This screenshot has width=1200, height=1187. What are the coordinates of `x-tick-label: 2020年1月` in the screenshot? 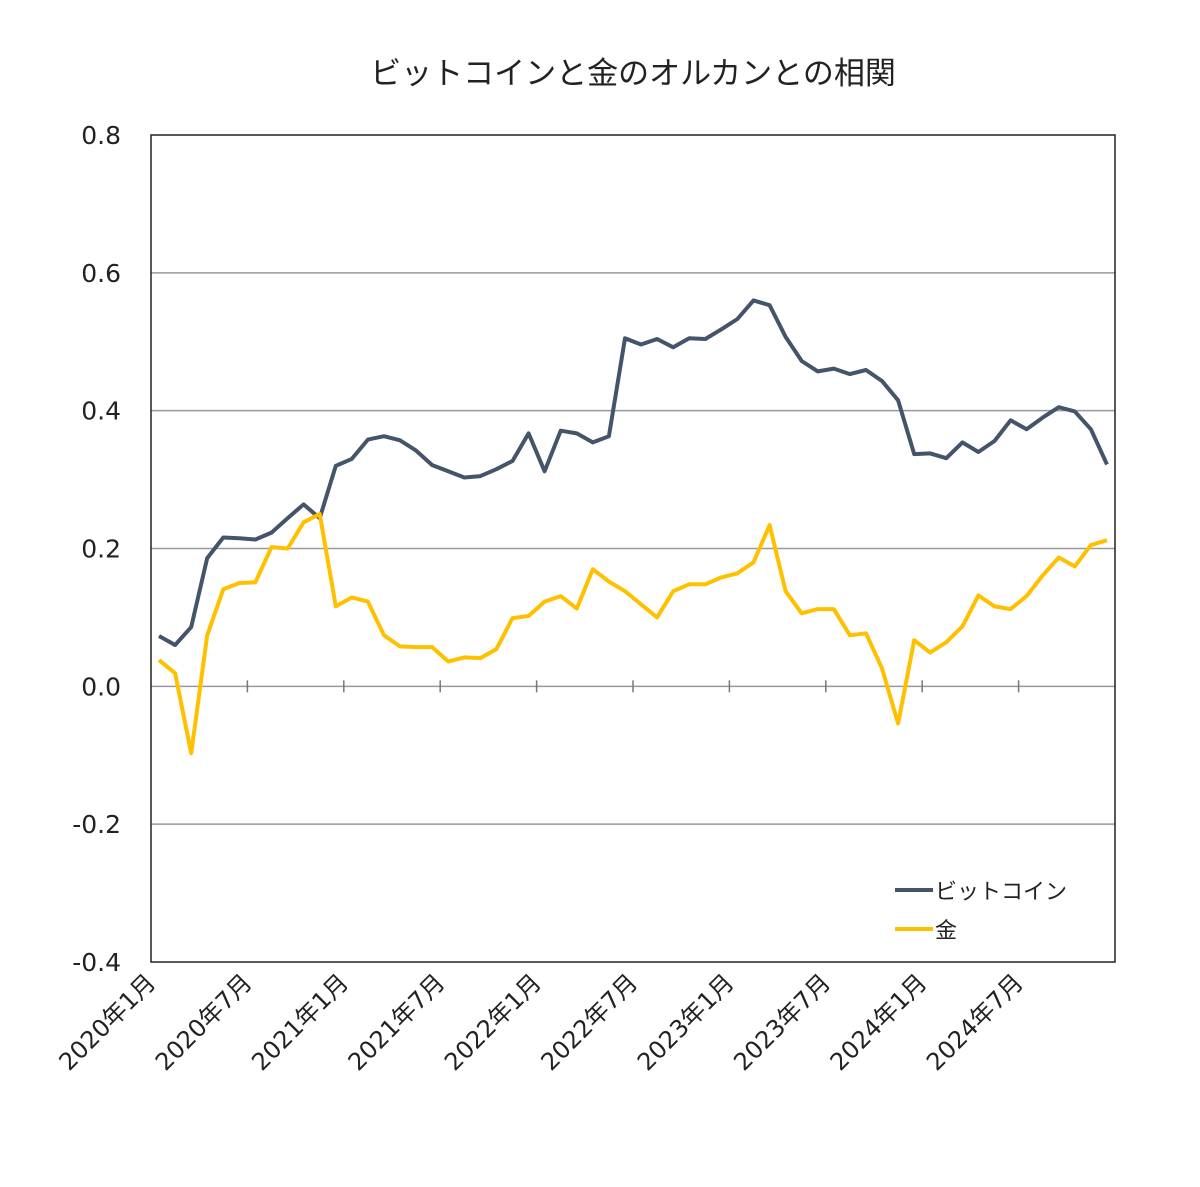 It's located at (108, 1022).